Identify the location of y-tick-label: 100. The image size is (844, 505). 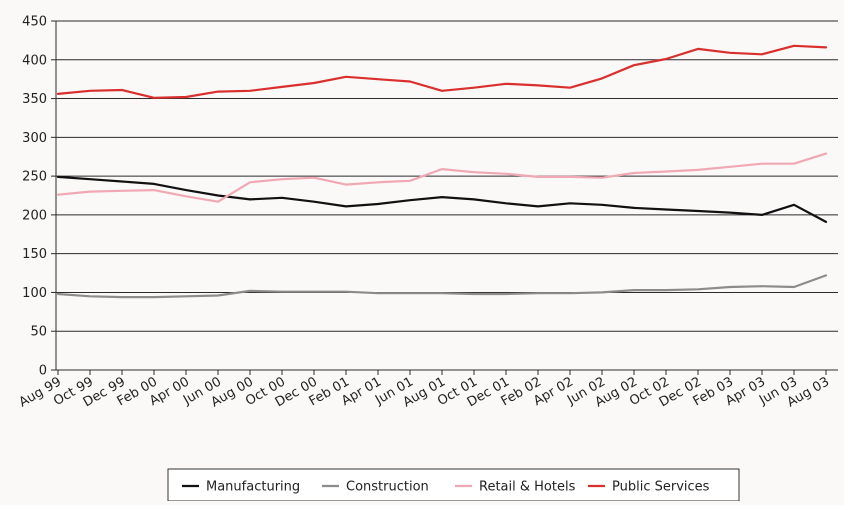
(34, 293).